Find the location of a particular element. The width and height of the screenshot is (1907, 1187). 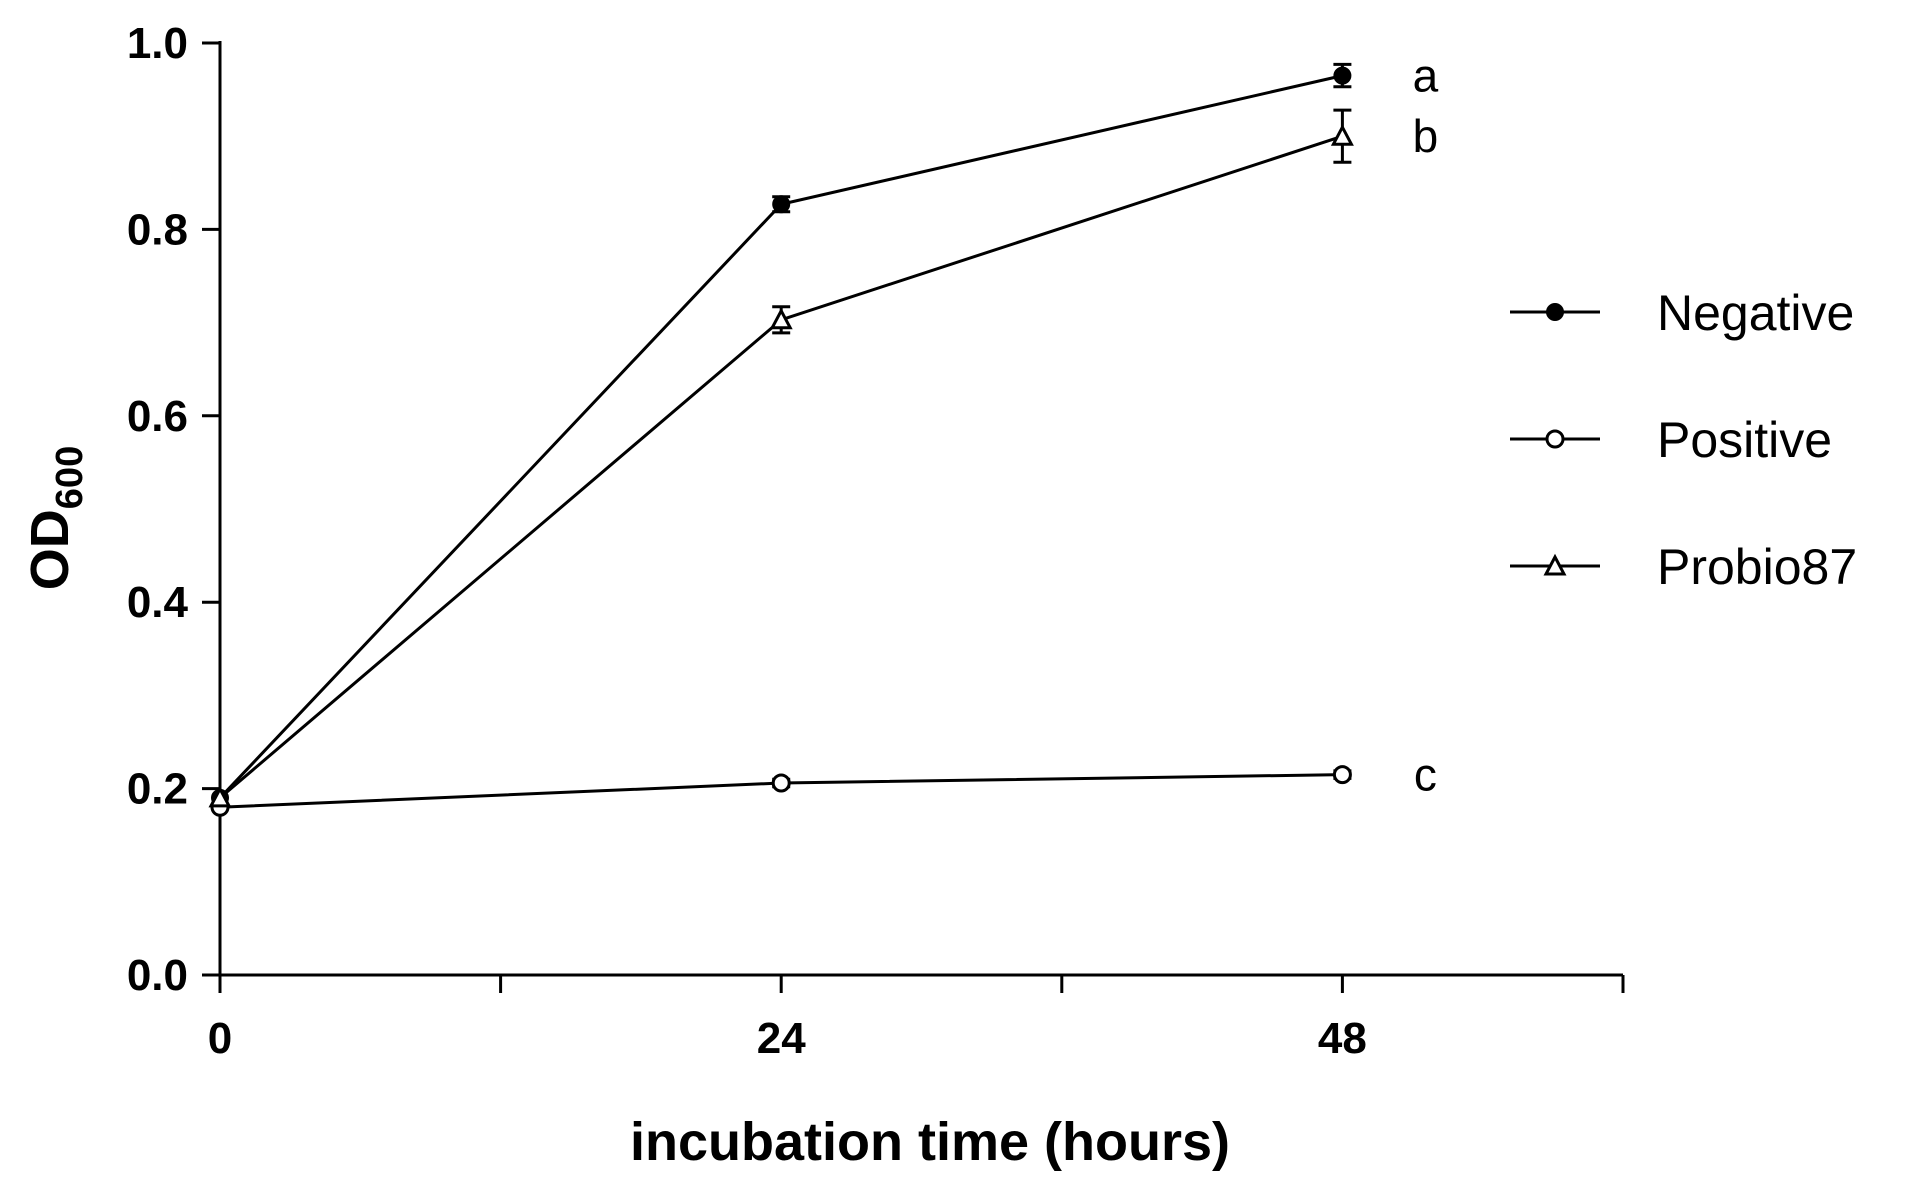

legend-label: Positive is located at coordinates (1744, 440).